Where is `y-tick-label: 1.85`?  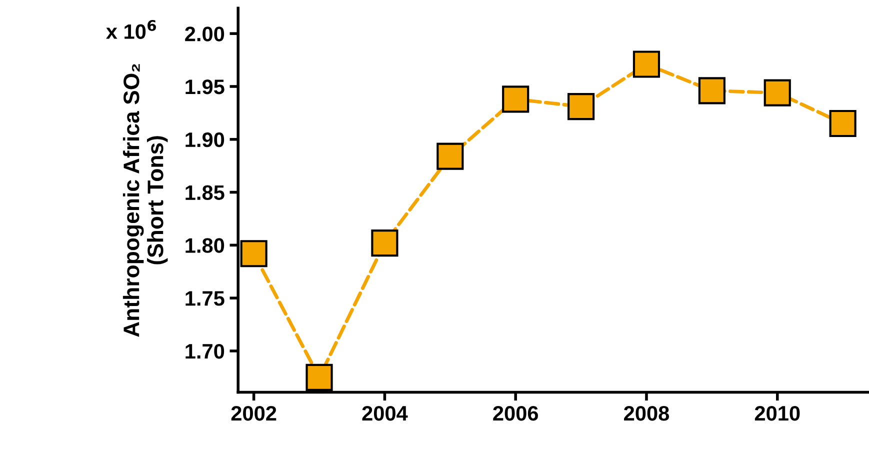
y-tick-label: 1.85 is located at coordinates (205, 192).